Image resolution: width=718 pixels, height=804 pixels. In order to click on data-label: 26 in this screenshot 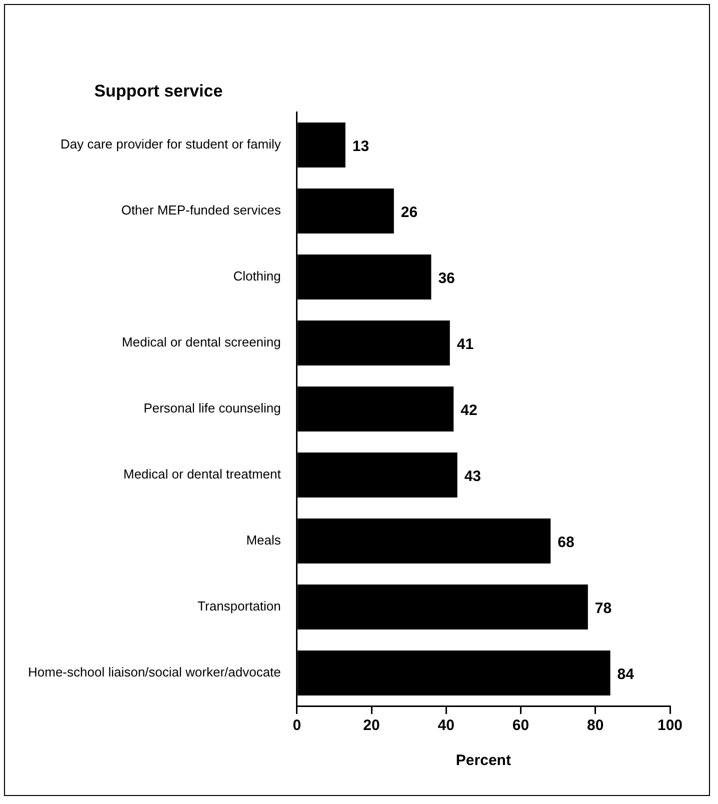, I will do `click(409, 213)`.